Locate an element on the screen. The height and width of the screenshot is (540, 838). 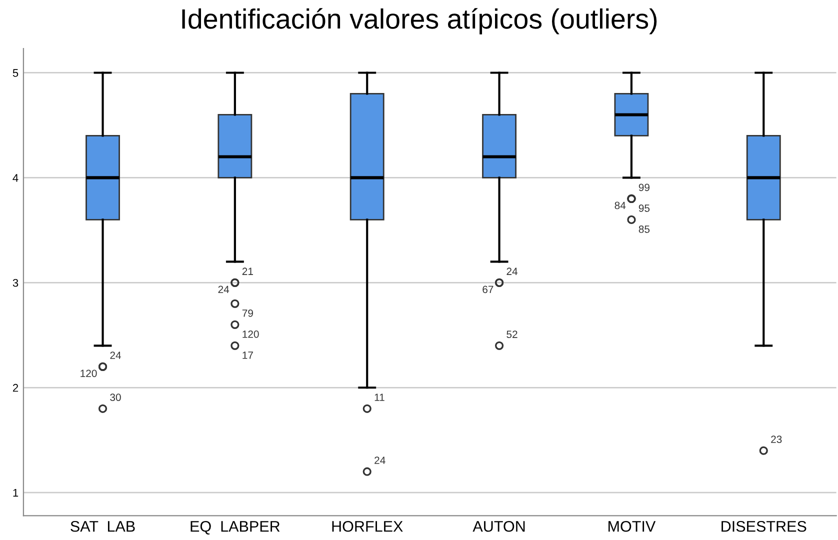
annotation: 23 is located at coordinates (776, 440).